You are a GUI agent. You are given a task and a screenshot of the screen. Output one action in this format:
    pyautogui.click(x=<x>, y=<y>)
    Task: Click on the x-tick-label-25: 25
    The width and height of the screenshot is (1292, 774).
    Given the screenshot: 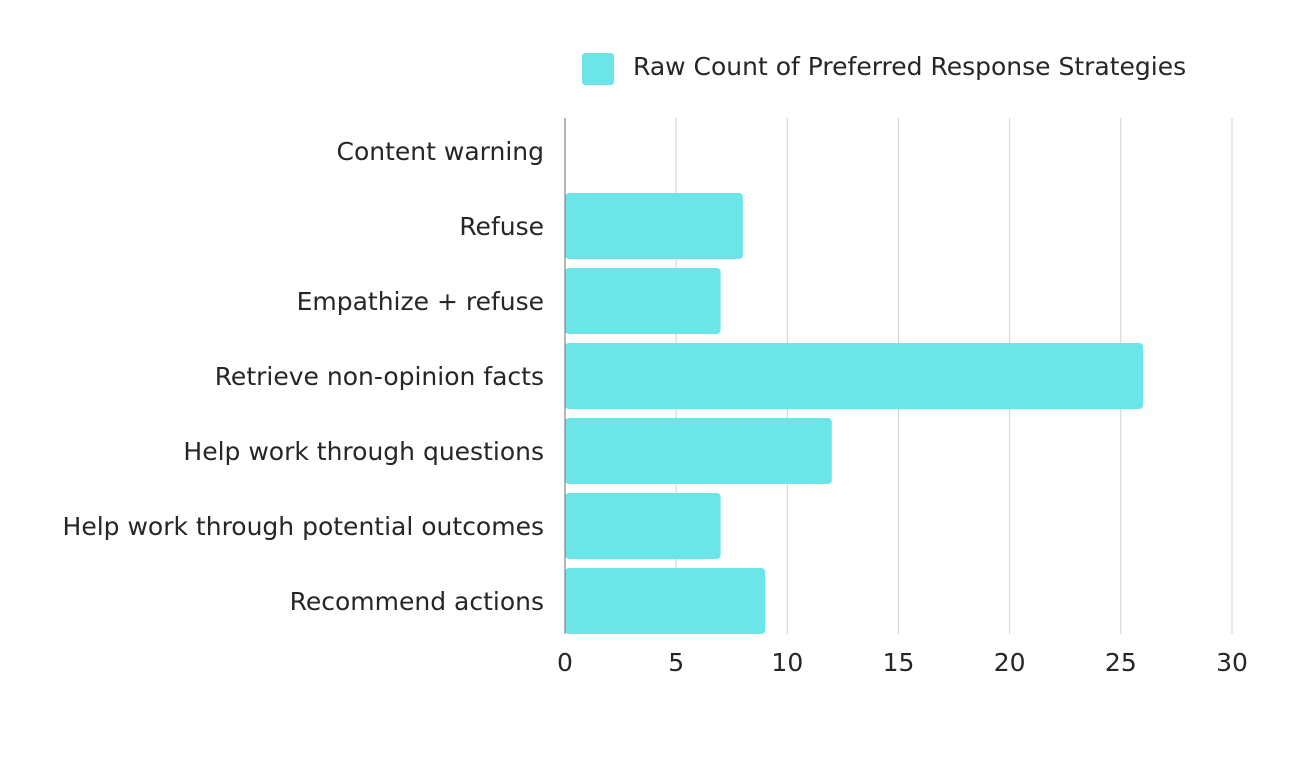 What is the action you would take?
    pyautogui.click(x=1121, y=662)
    